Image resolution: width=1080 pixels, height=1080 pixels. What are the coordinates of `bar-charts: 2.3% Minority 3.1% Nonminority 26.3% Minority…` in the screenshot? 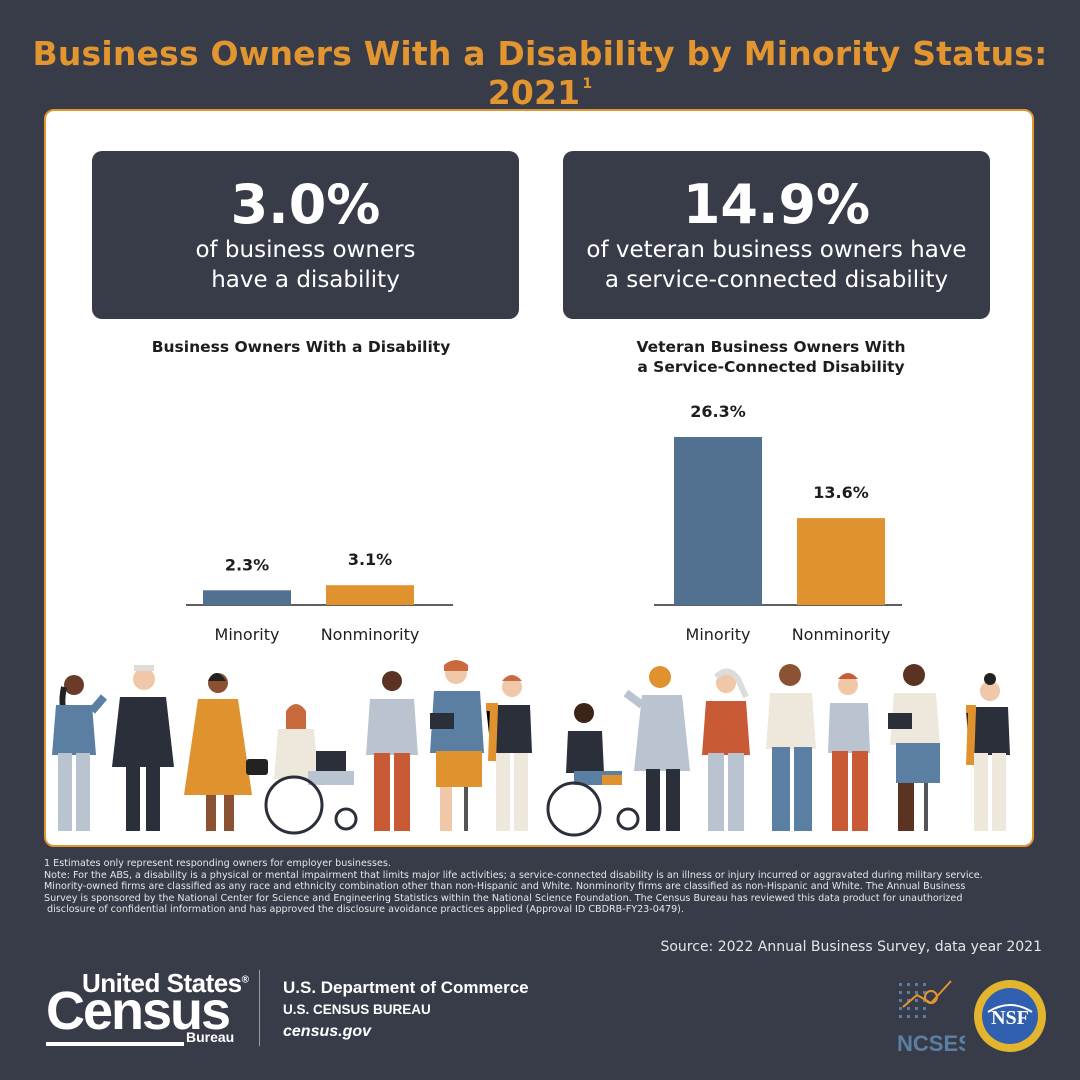 It's located at (544, 523).